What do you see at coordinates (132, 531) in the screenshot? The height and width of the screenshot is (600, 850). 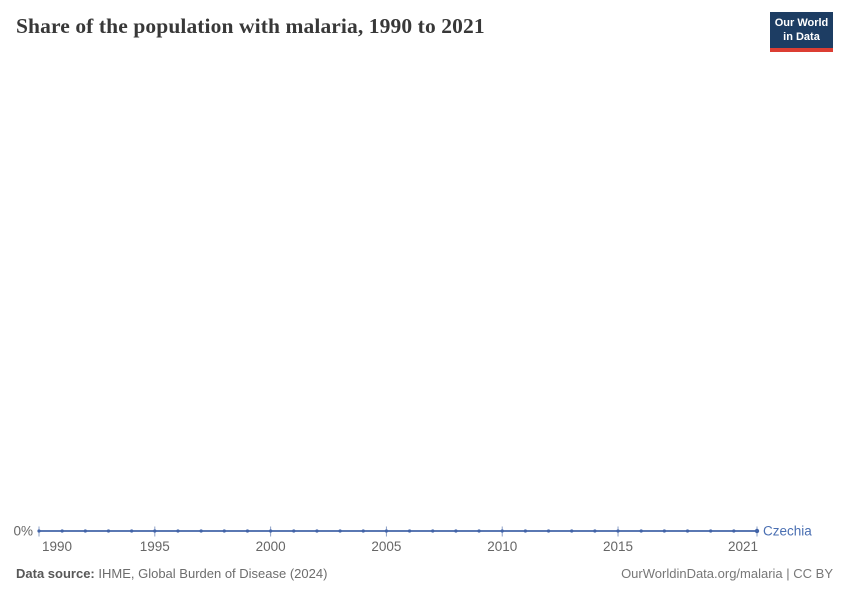 I see `data-point-1994` at bounding box center [132, 531].